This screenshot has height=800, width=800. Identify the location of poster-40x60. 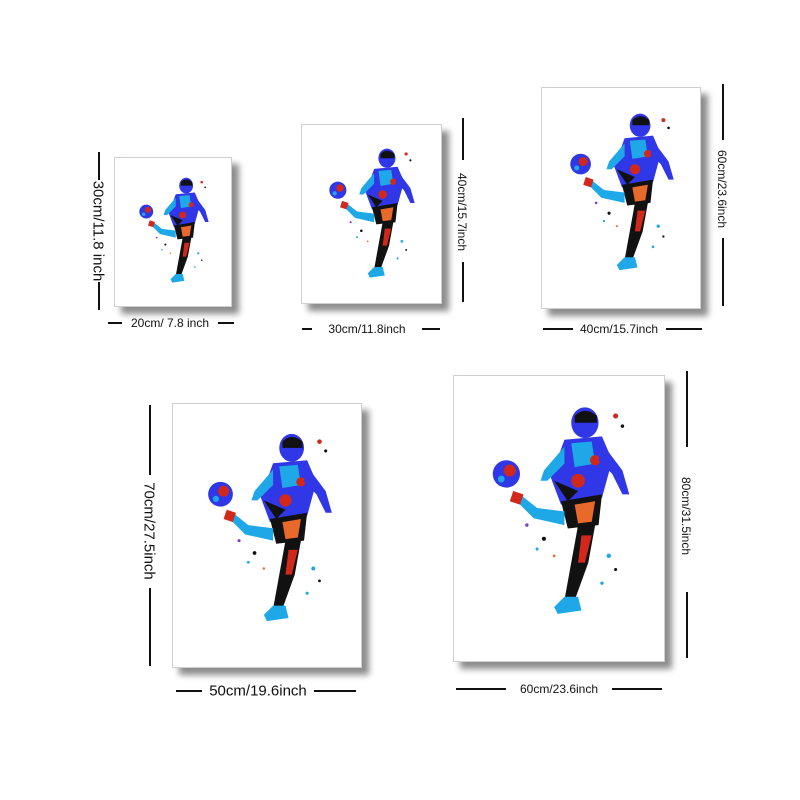
(621, 198).